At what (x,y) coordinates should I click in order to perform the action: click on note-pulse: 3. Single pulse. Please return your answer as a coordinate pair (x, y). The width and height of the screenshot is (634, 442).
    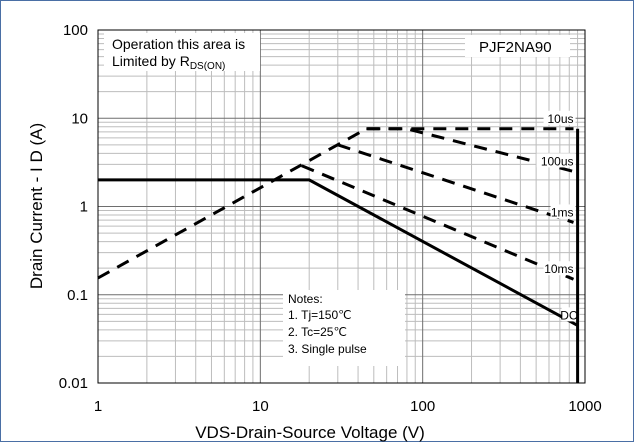
    Looking at the image, I should click on (327, 349).